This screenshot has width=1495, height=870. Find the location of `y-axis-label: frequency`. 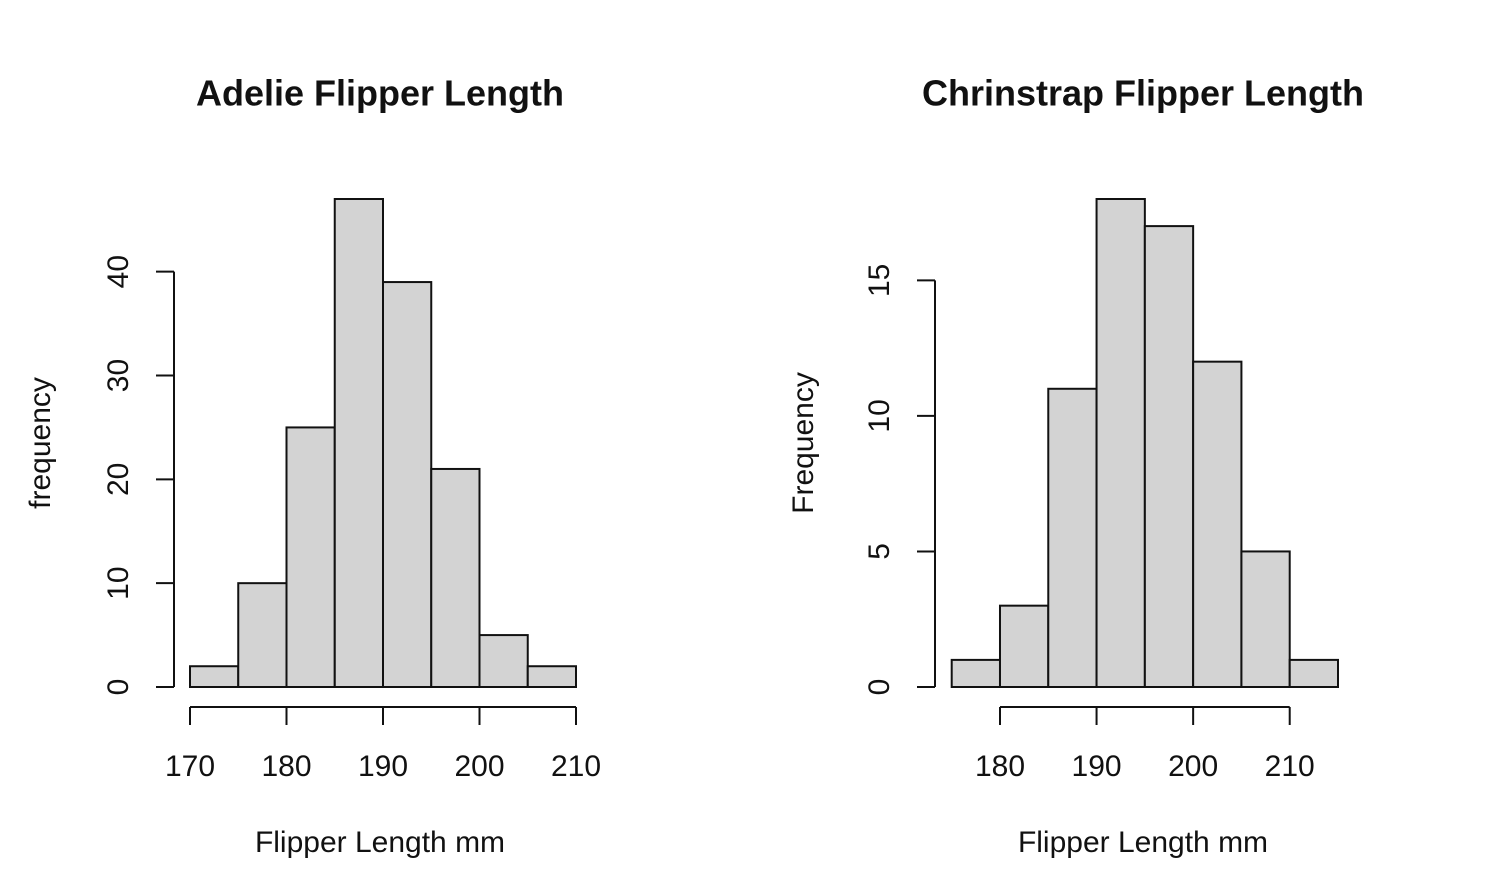

y-axis-label: frequency is located at coordinates (40, 443).